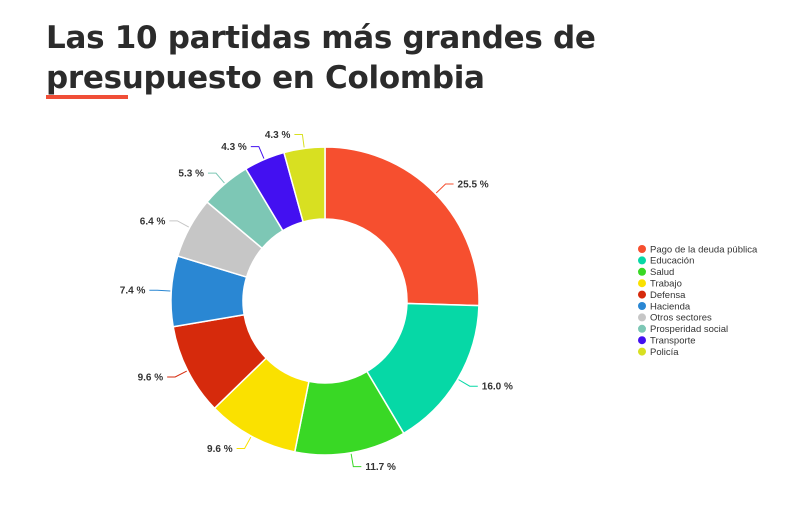  What do you see at coordinates (191, 174) in the screenshot?
I see `data-label-prosperidad-social: 5.3 %` at bounding box center [191, 174].